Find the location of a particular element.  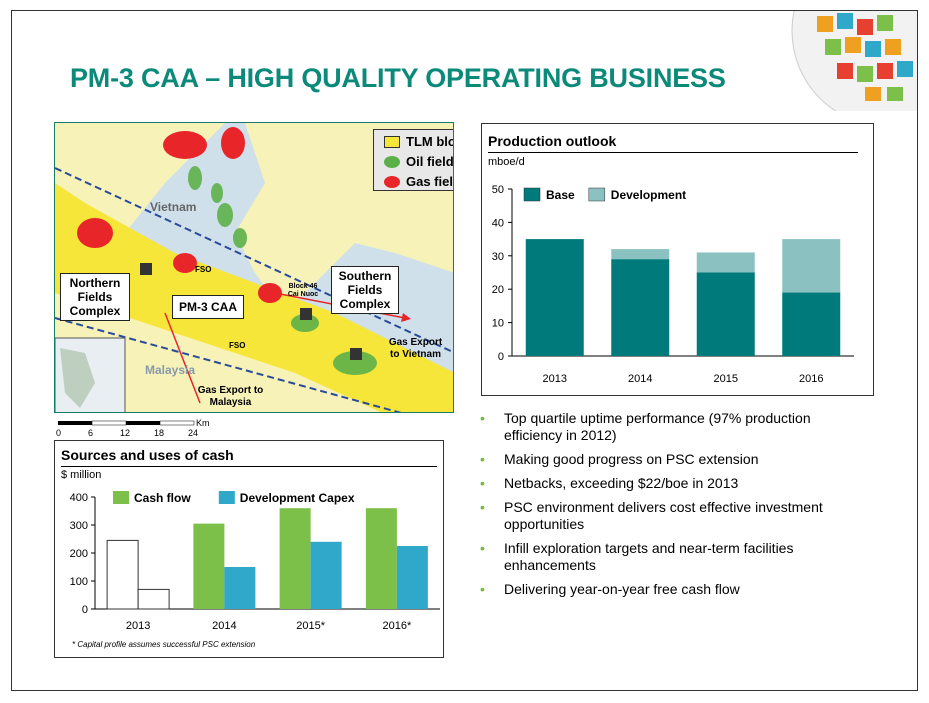

southern-fields-callout: Southern Fields Complex is located at coordinates (365, 290).